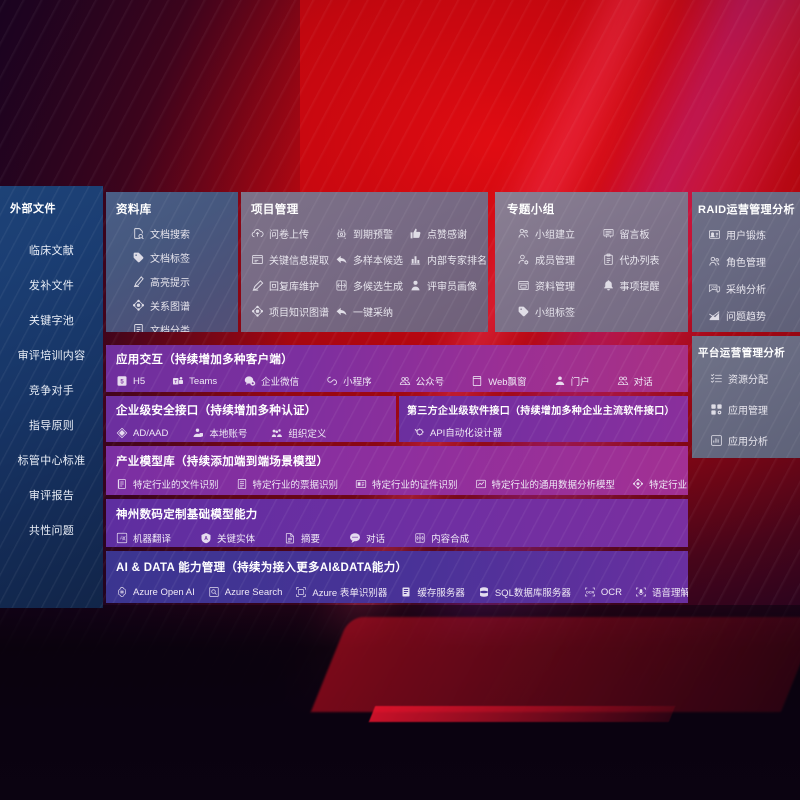 Image resolution: width=800 pixels, height=800 pixels. I want to click on app-interaction-item-2: 企业微信, so click(271, 381).